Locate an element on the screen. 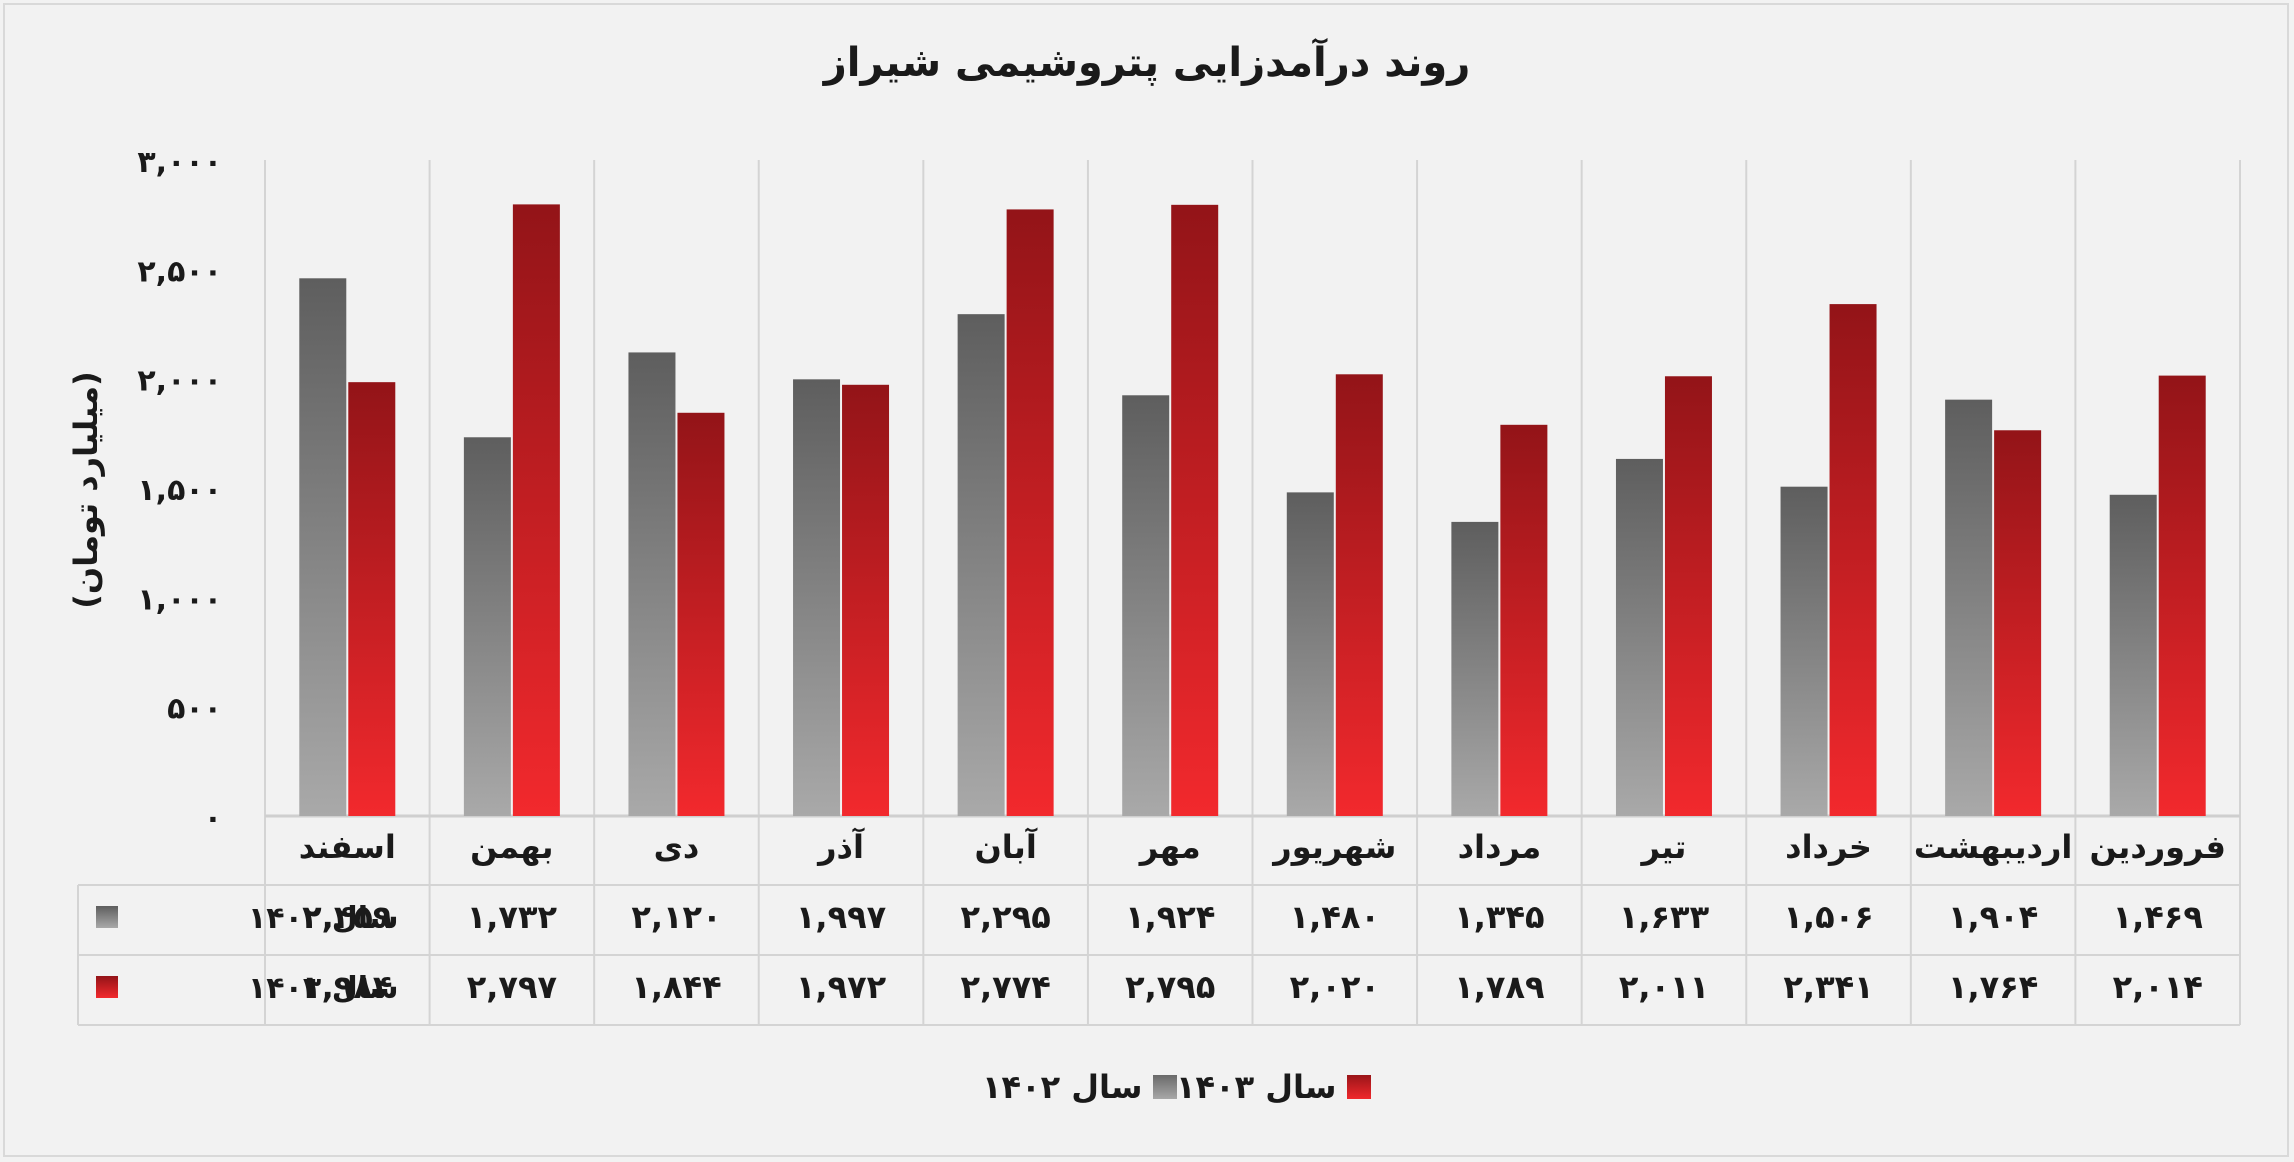 This screenshot has width=2294, height=1162. legend-label-1403: سال ۱۴۰۳ is located at coordinates (1256, 1087).